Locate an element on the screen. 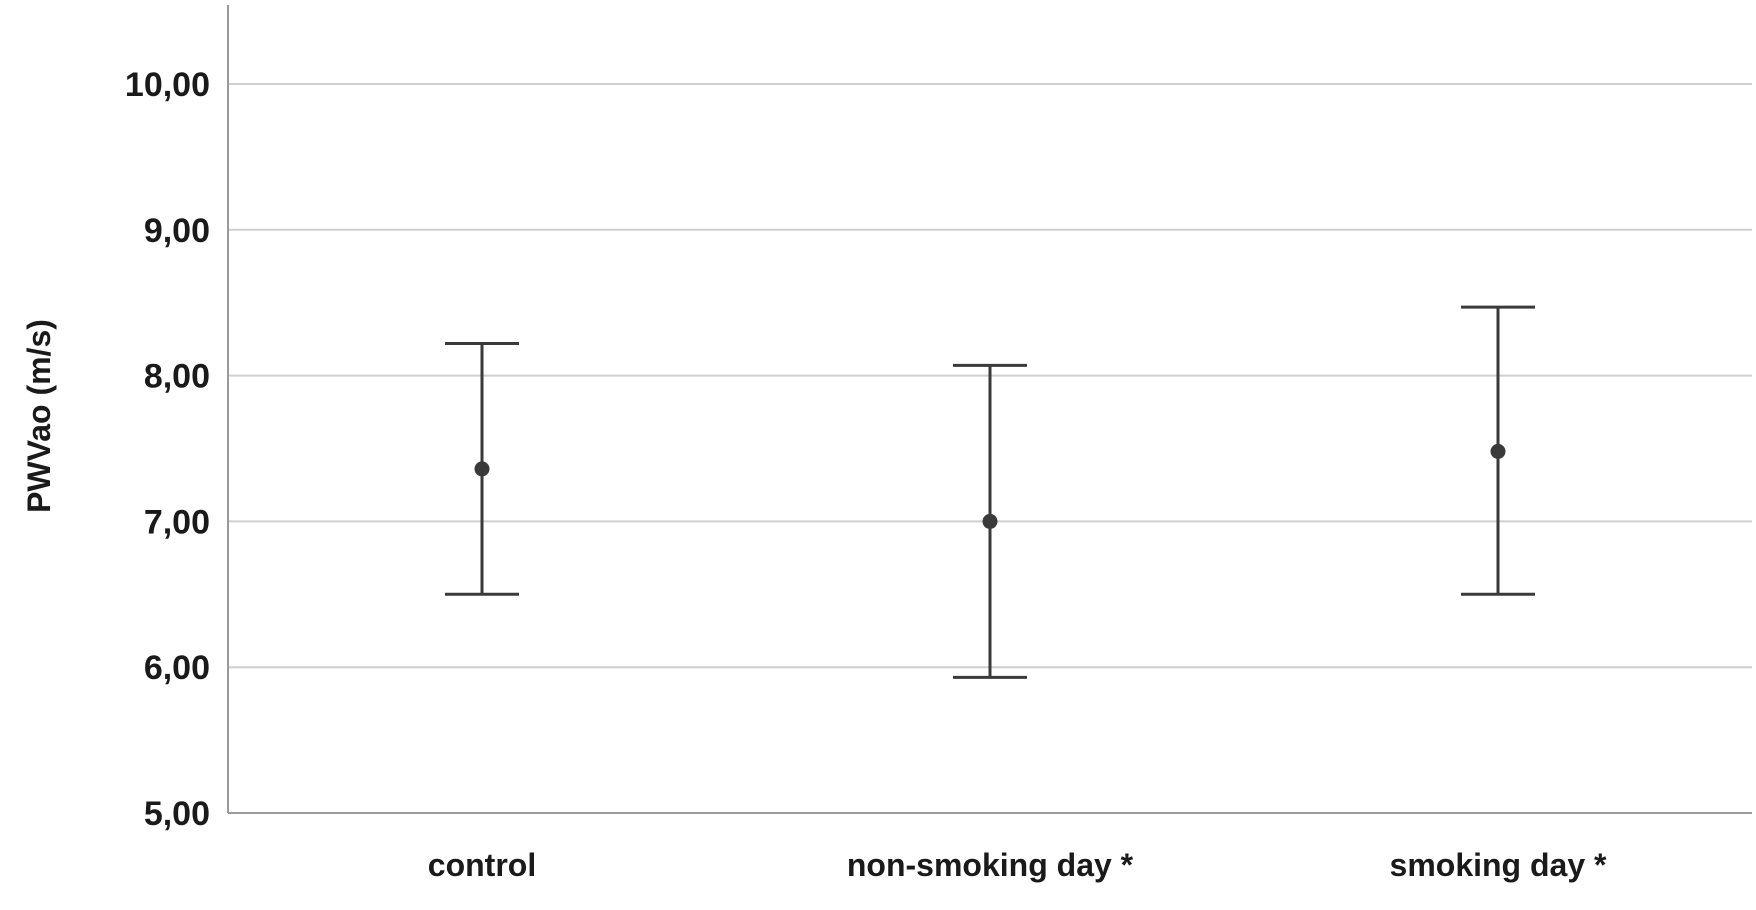  x-category-label: control is located at coordinates (482, 865).